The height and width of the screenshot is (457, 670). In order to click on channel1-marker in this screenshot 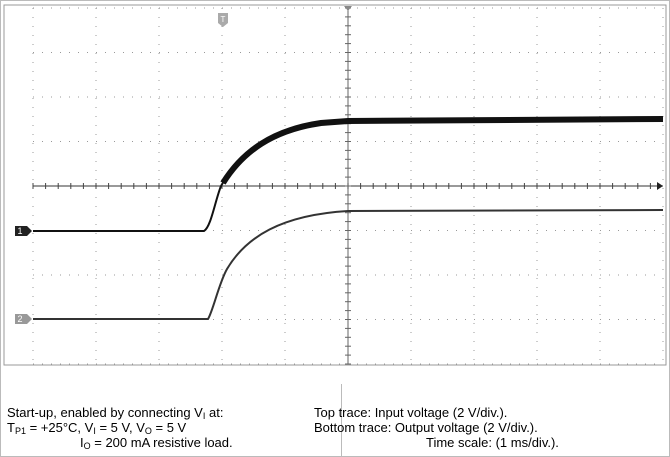, I will do `click(23, 231)`.